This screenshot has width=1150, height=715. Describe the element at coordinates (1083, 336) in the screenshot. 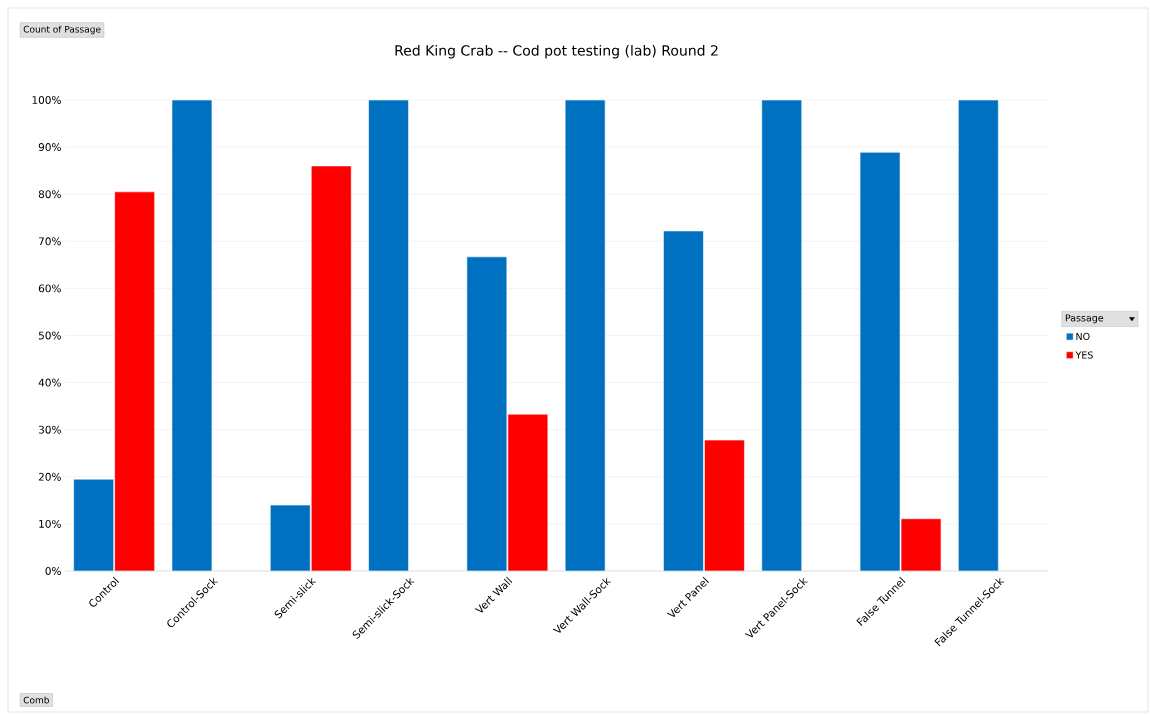

I see `legend-label: NO` at that location.